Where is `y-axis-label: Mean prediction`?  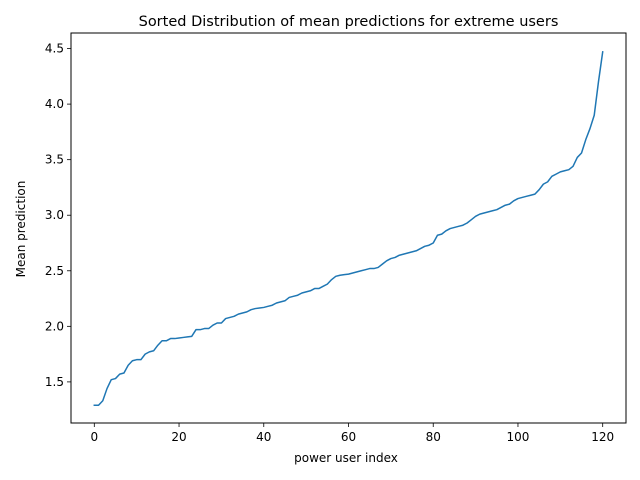
y-axis-label: Mean prediction is located at coordinates (21, 229).